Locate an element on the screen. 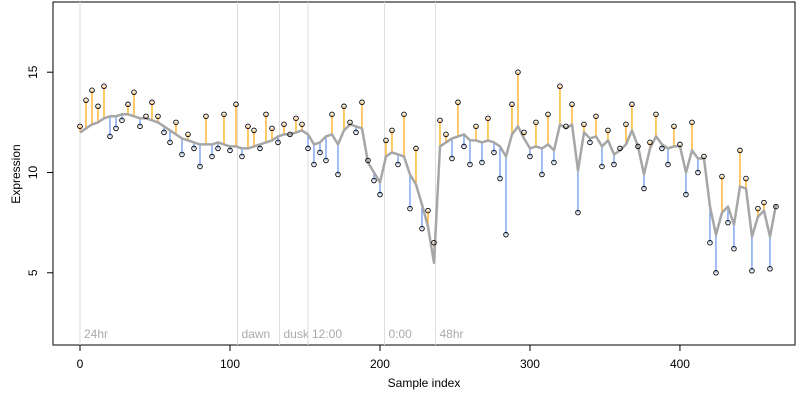 The width and height of the screenshot is (800, 400). y-tick-label: 10 is located at coordinates (33, 173).